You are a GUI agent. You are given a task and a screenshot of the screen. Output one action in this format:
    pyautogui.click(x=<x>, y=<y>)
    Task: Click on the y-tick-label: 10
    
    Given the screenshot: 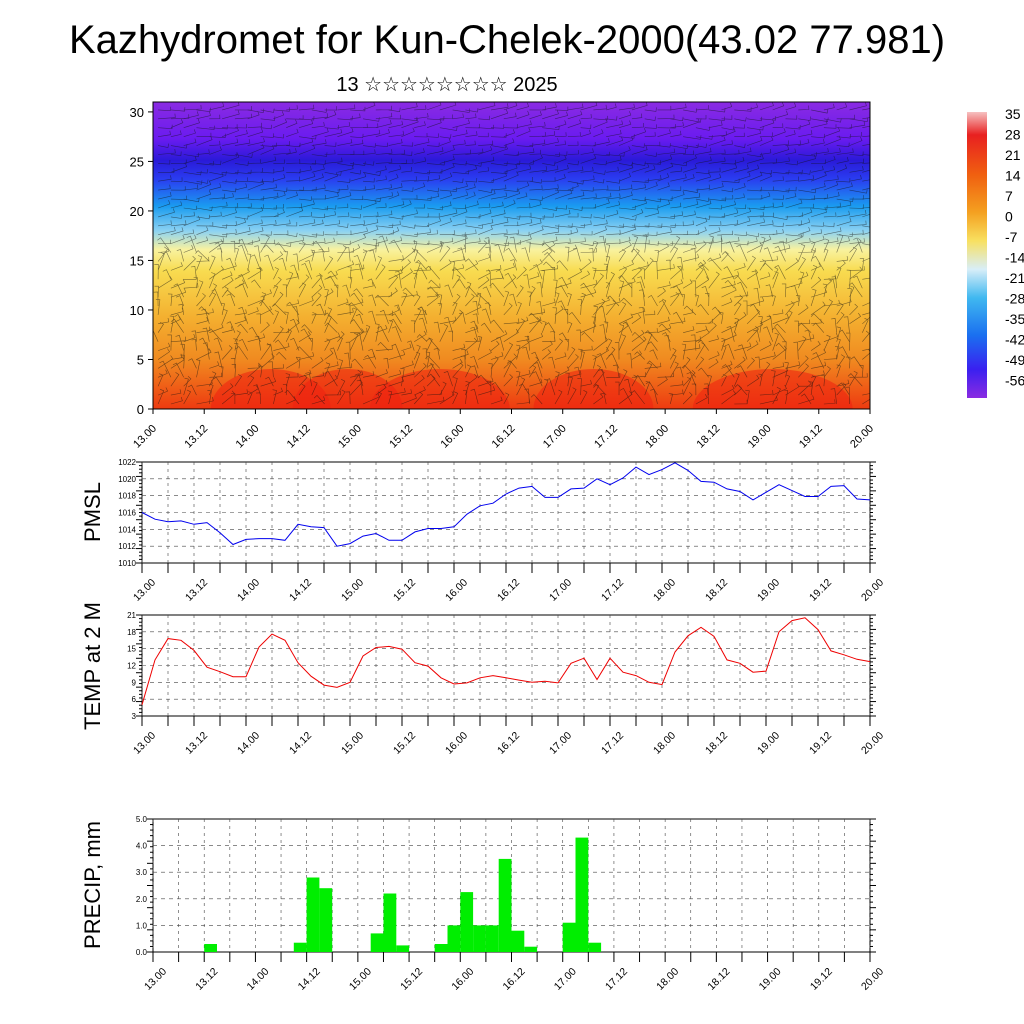 What is the action you would take?
    pyautogui.click(x=137, y=310)
    